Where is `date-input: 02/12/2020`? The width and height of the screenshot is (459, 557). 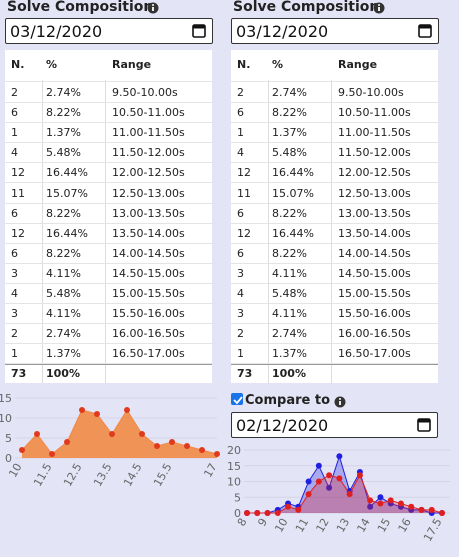
date-input: 02/12/2020 is located at coordinates (334, 425).